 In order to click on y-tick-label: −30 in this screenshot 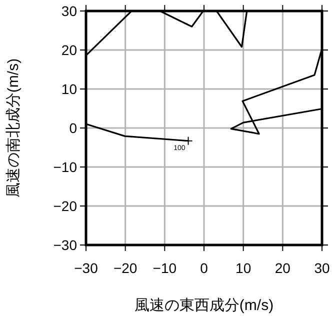, I will do `click(65, 245)`.